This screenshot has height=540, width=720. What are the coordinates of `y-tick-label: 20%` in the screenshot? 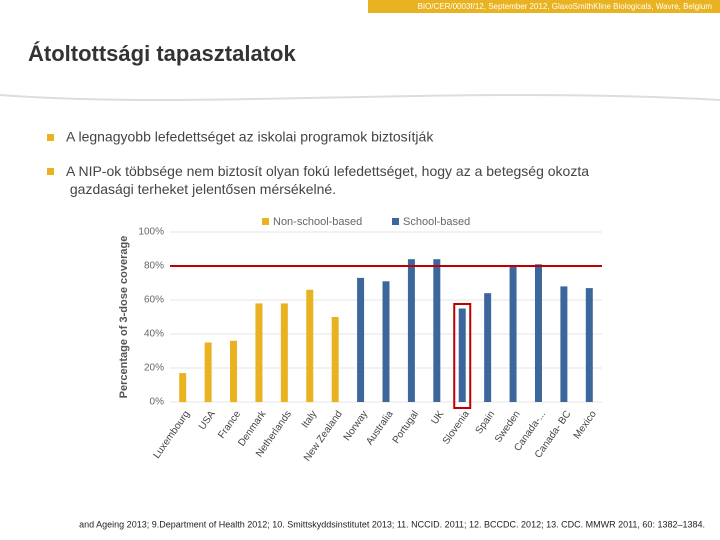 It's located at (154, 368).